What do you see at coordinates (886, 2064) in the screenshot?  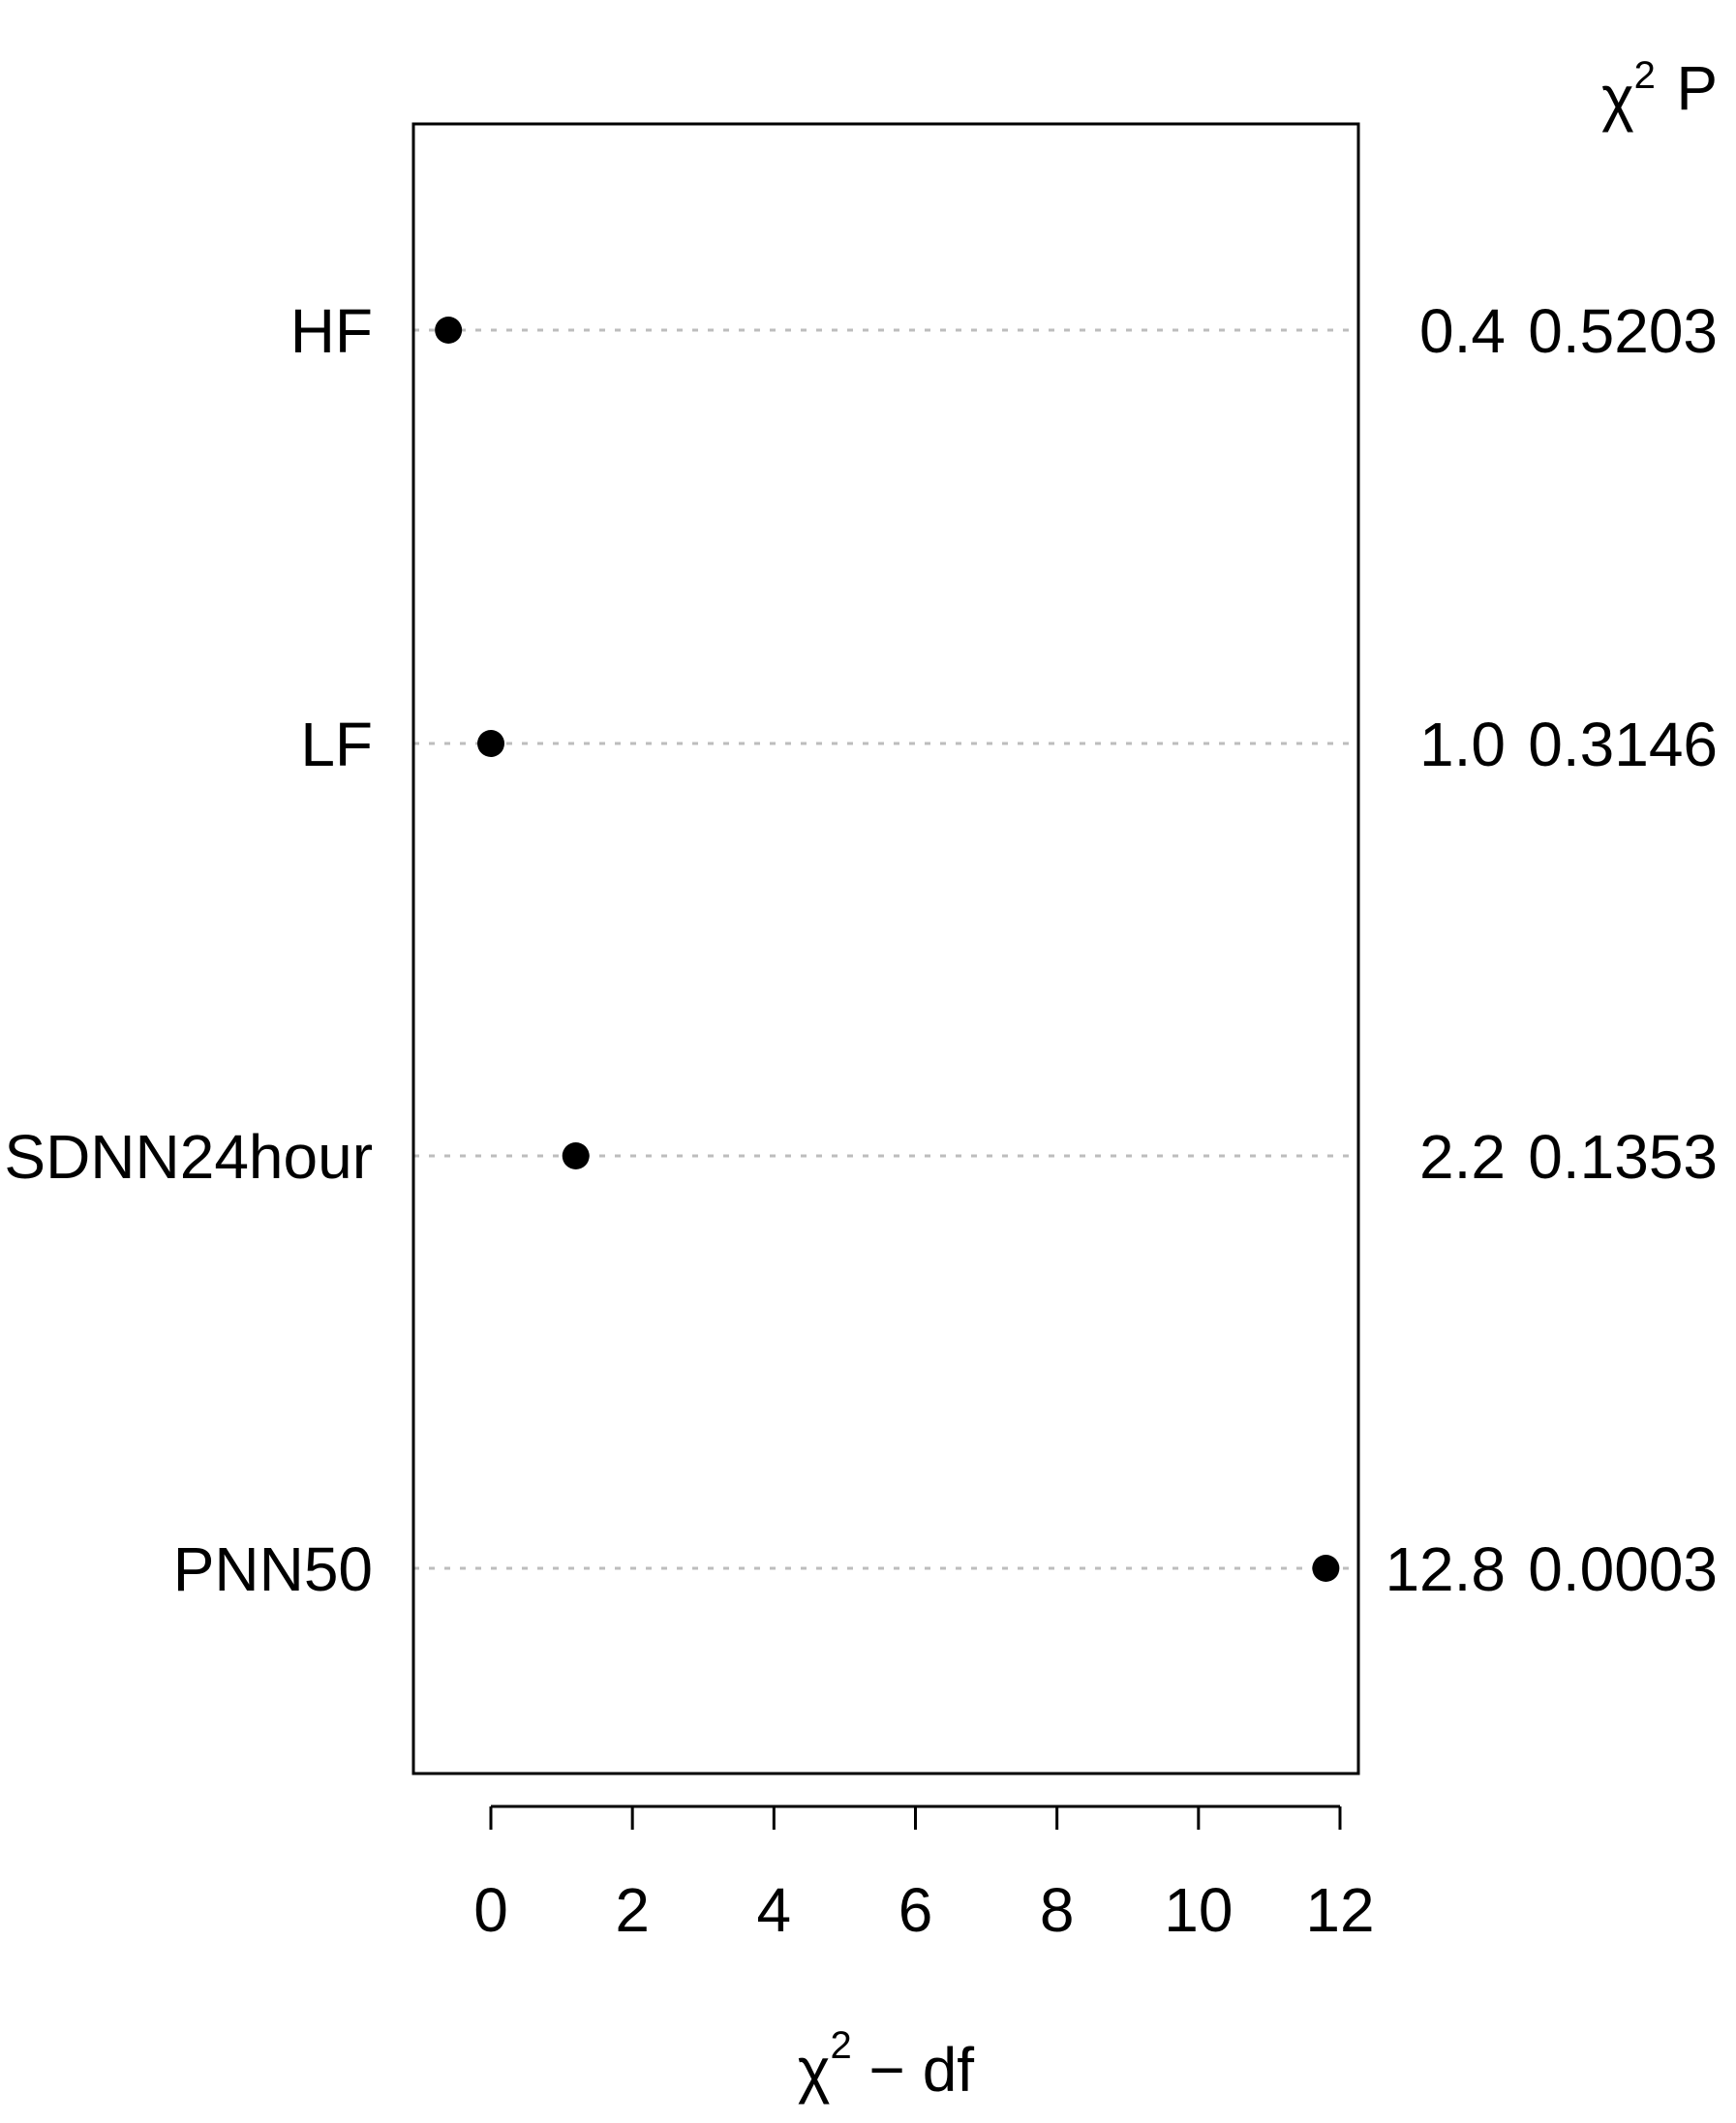 I see `x-axis-title: χ2 − df` at bounding box center [886, 2064].